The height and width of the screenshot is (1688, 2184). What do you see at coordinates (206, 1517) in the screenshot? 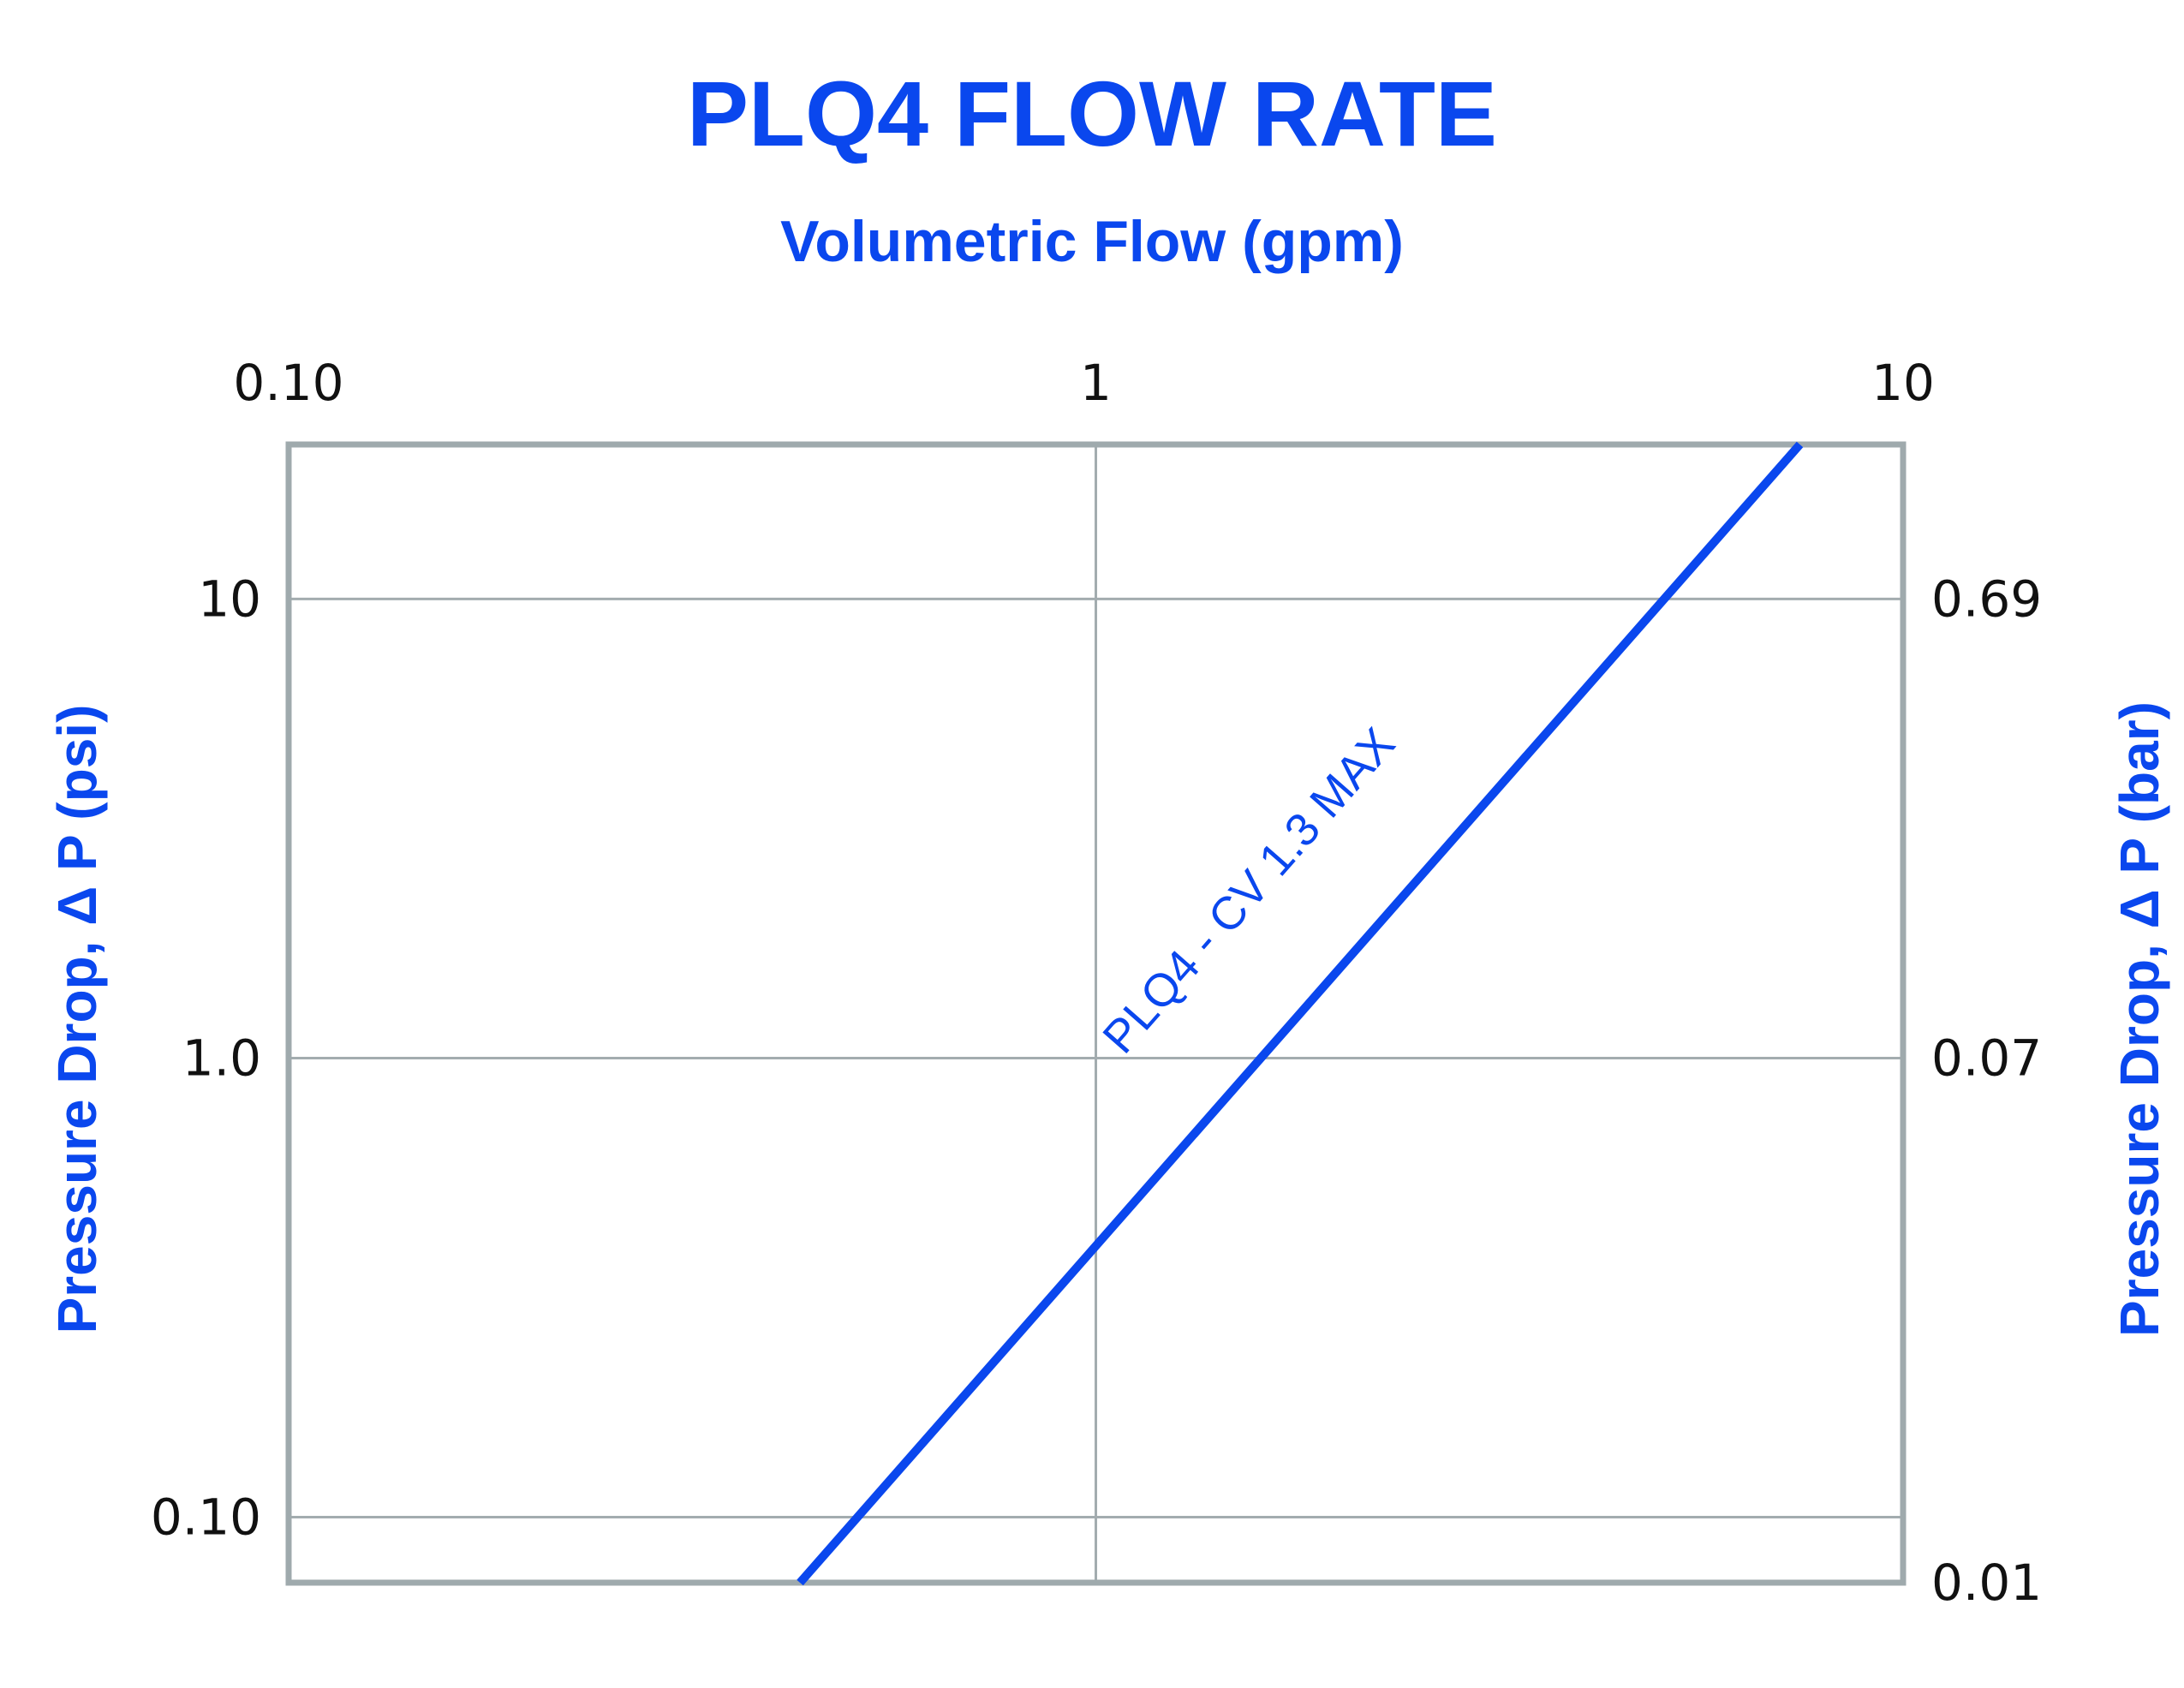
I see `y-tick-label-left: 0.10` at bounding box center [206, 1517].